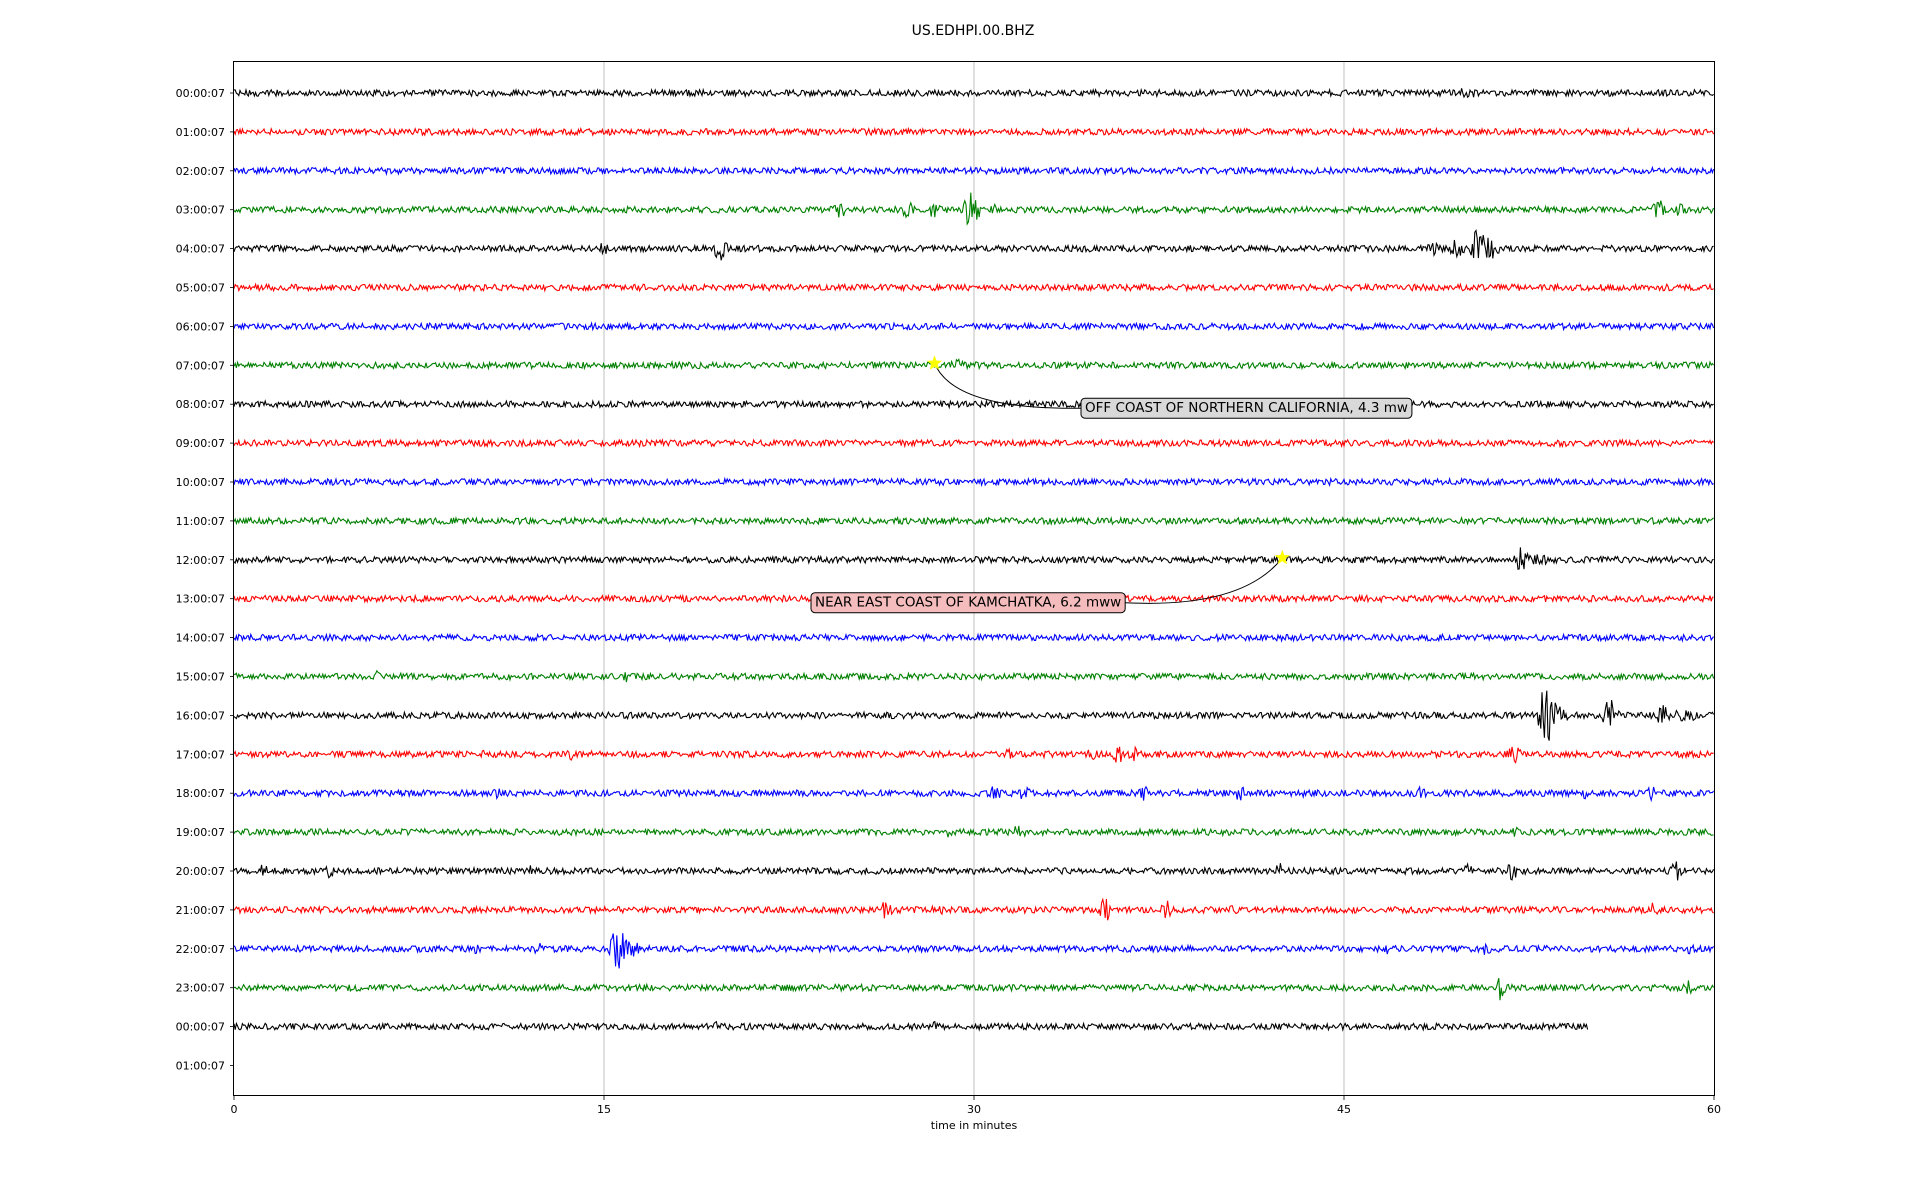  I want to click on y-tick-label: 10:00:07, so click(200, 482).